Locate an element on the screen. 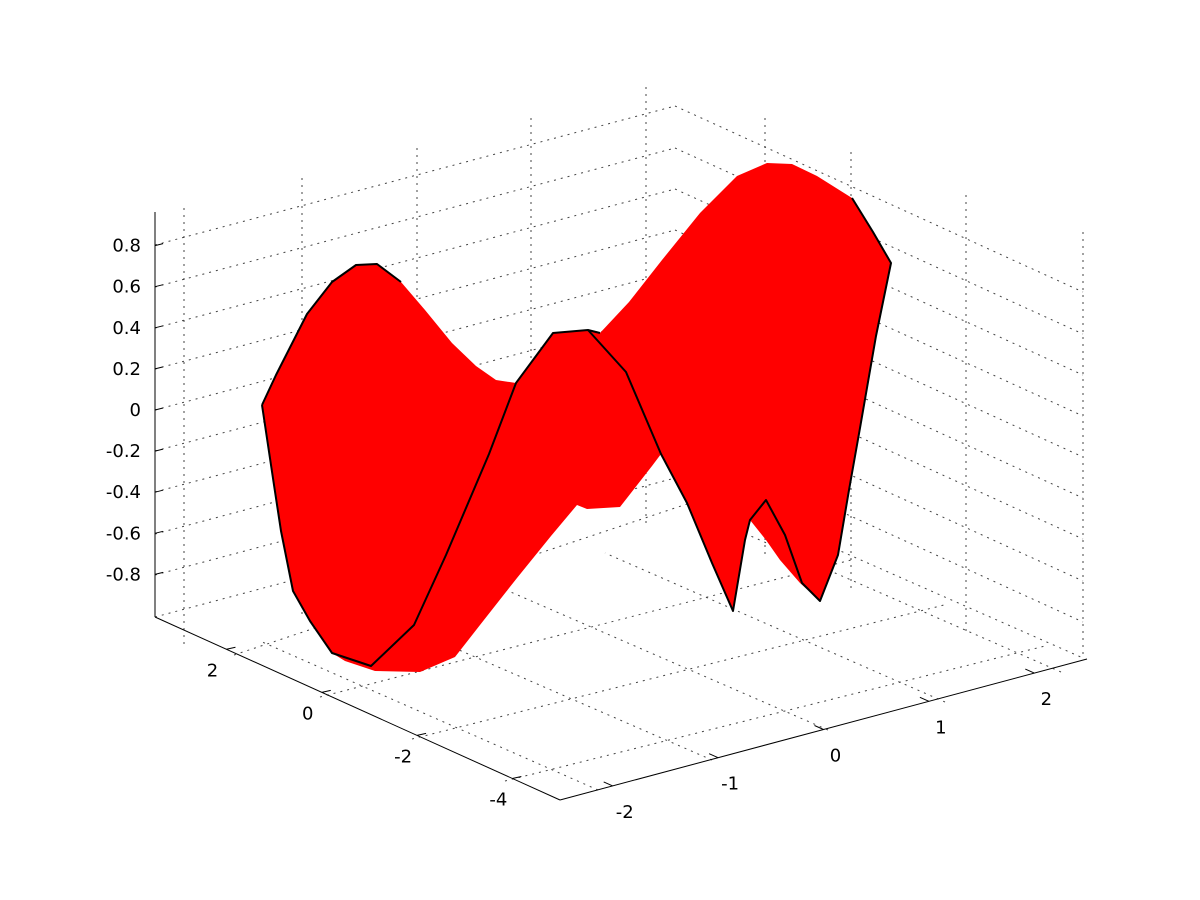 This screenshot has height=900, width=1200. x-tick-label: -1 is located at coordinates (730, 784).